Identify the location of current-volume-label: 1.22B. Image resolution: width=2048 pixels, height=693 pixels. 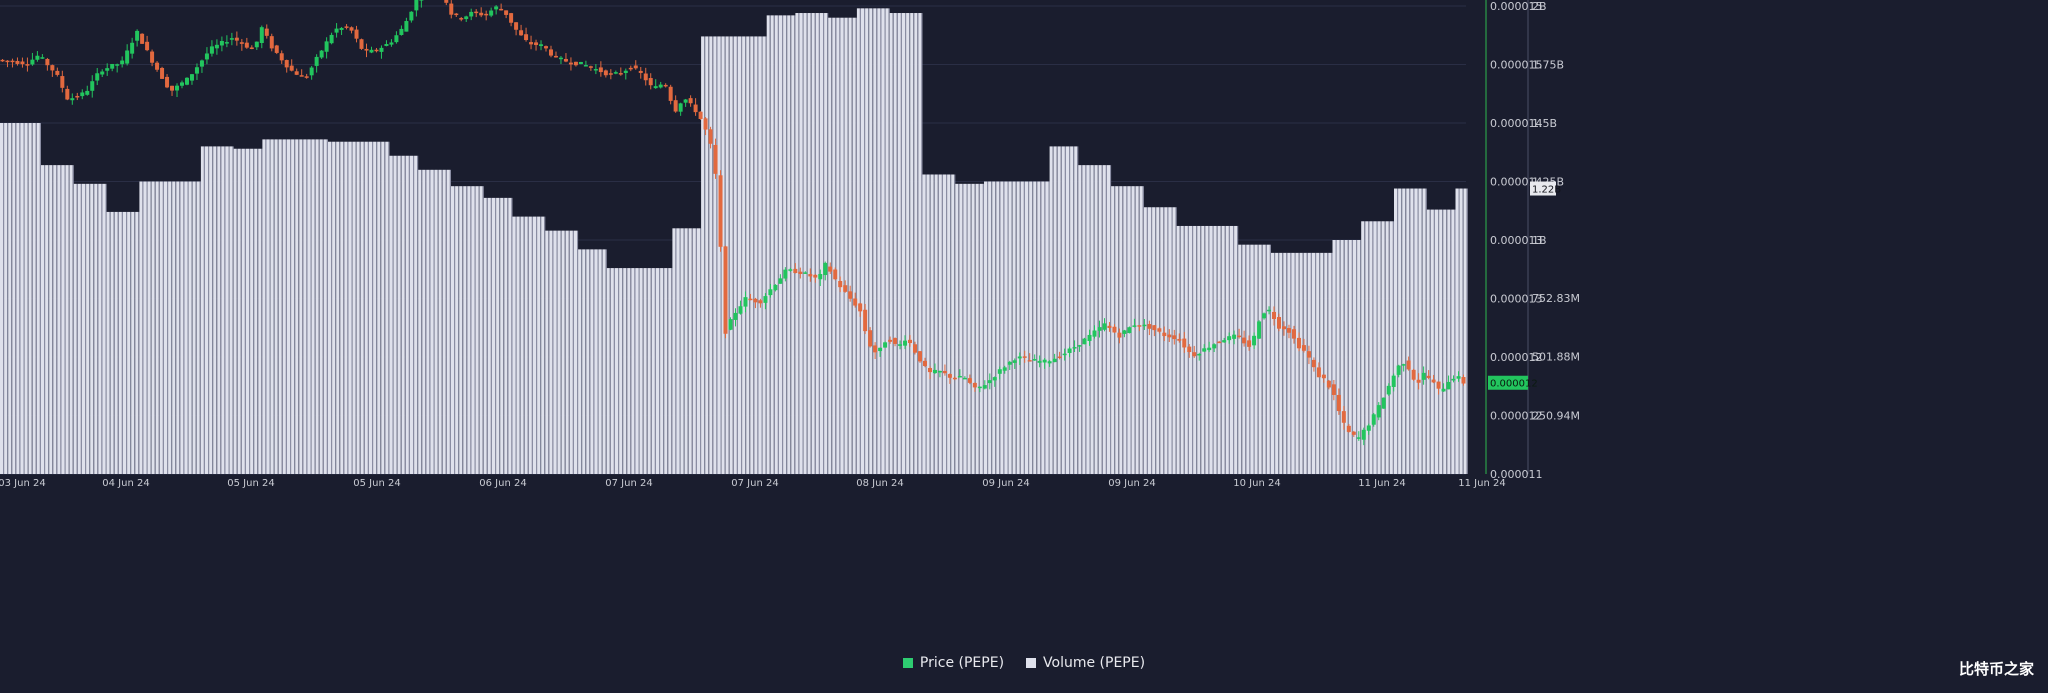
(1546, 190).